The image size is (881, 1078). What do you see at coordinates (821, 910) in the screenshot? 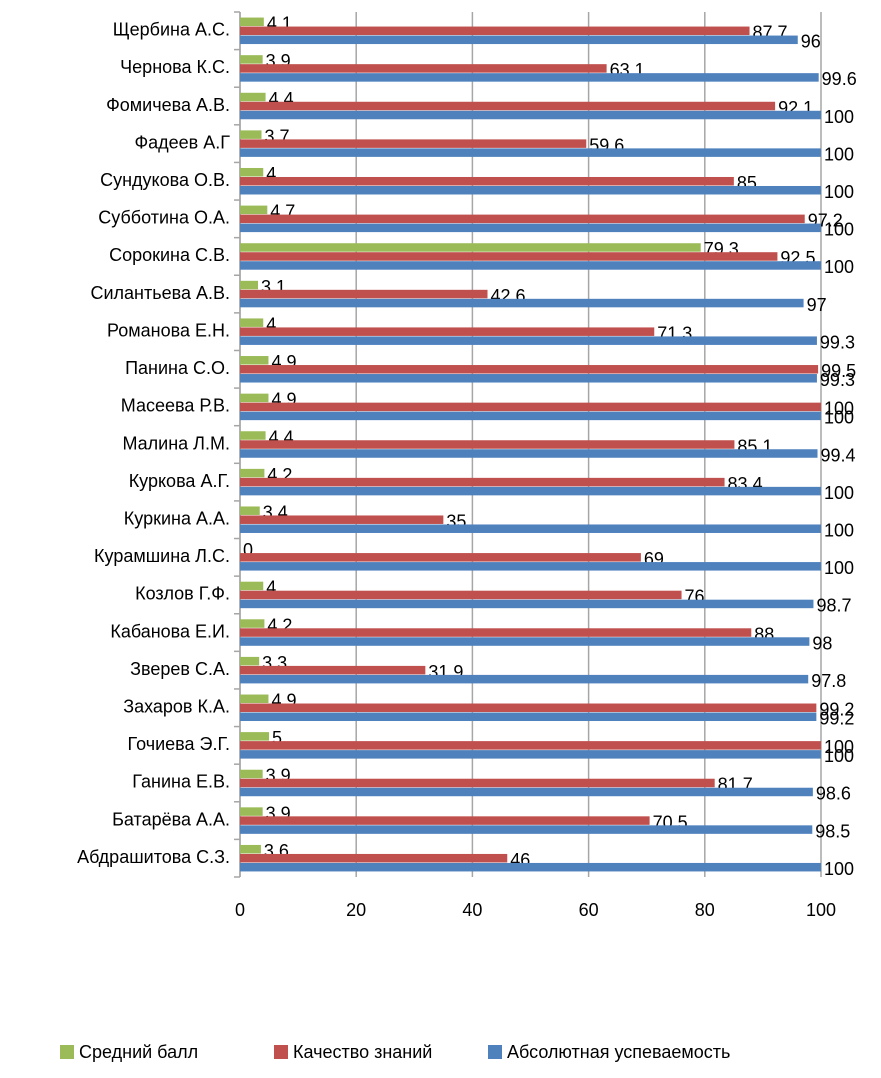
I see `x-tick-label: 100` at bounding box center [821, 910].